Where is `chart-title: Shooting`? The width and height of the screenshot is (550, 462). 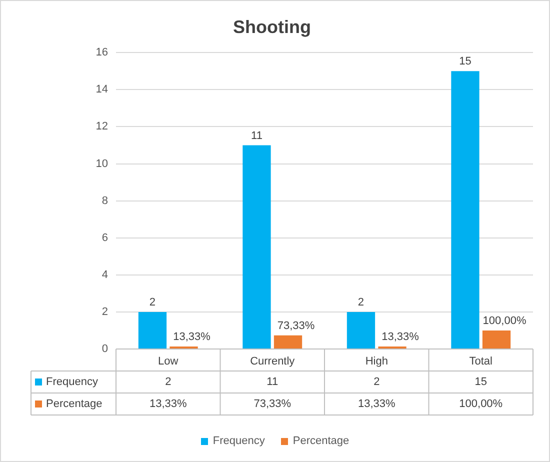 chart-title: Shooting is located at coordinates (272, 26).